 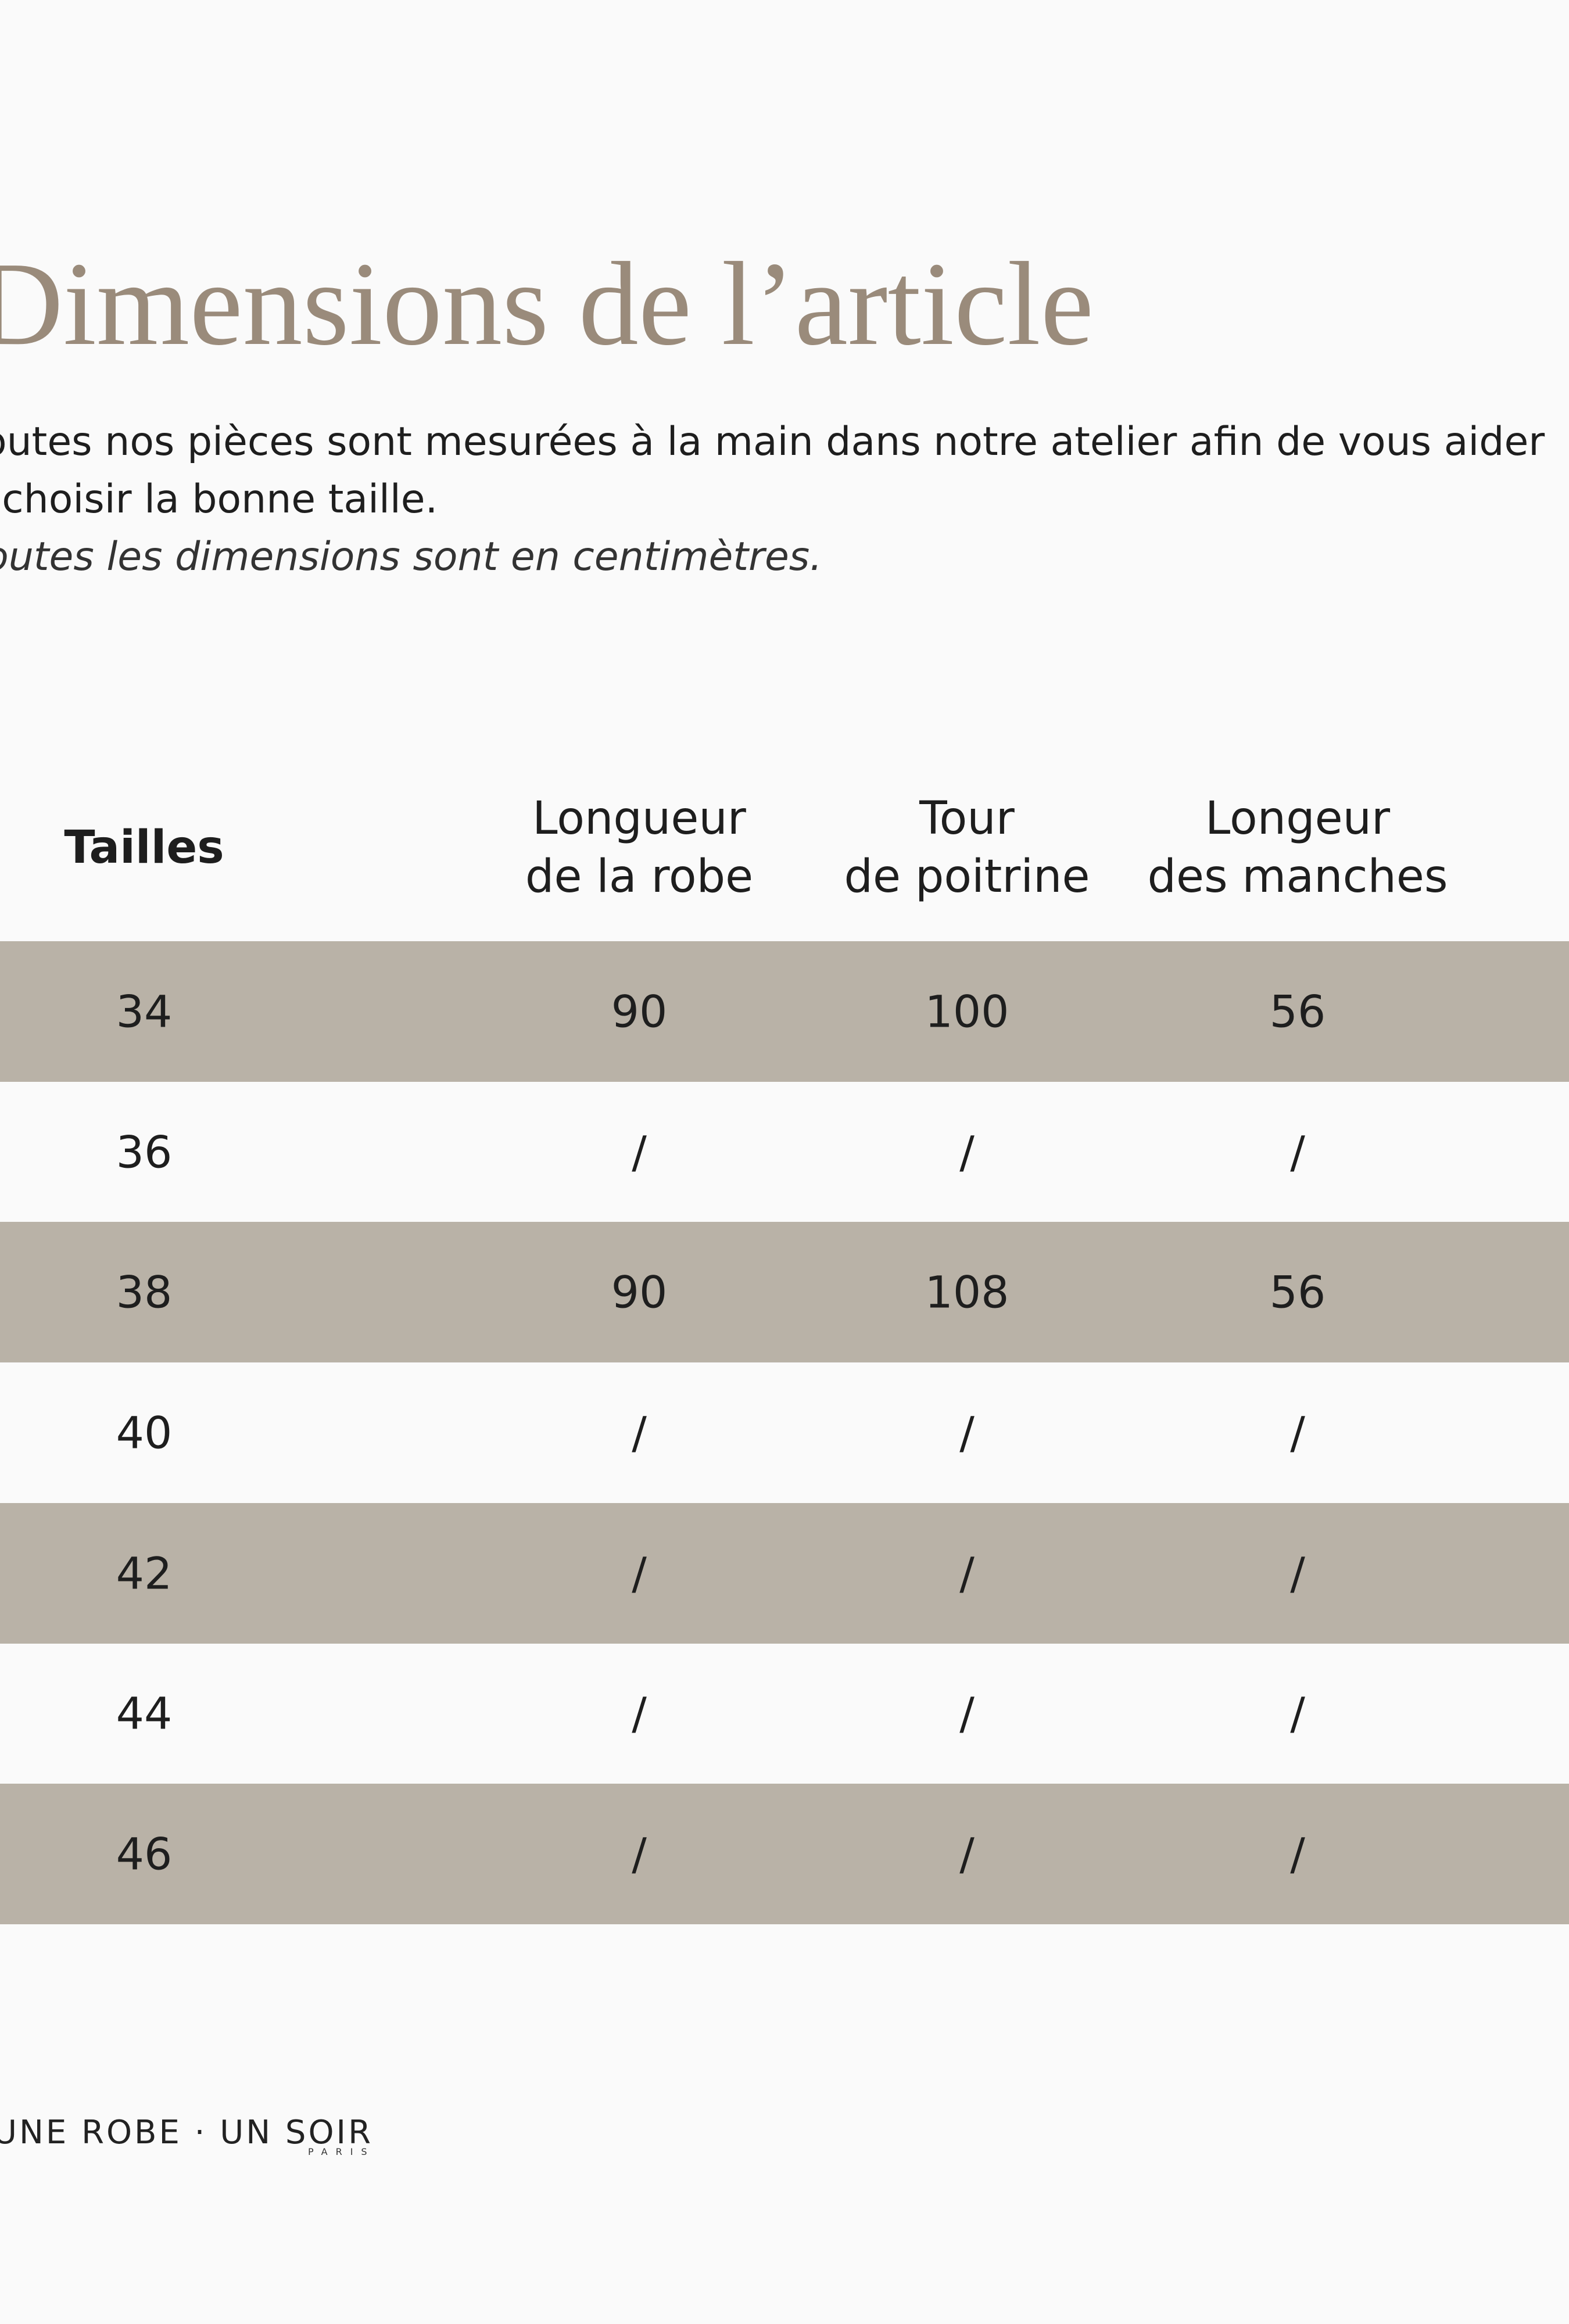 I want to click on header-line: Longueur, so click(x=639, y=818).